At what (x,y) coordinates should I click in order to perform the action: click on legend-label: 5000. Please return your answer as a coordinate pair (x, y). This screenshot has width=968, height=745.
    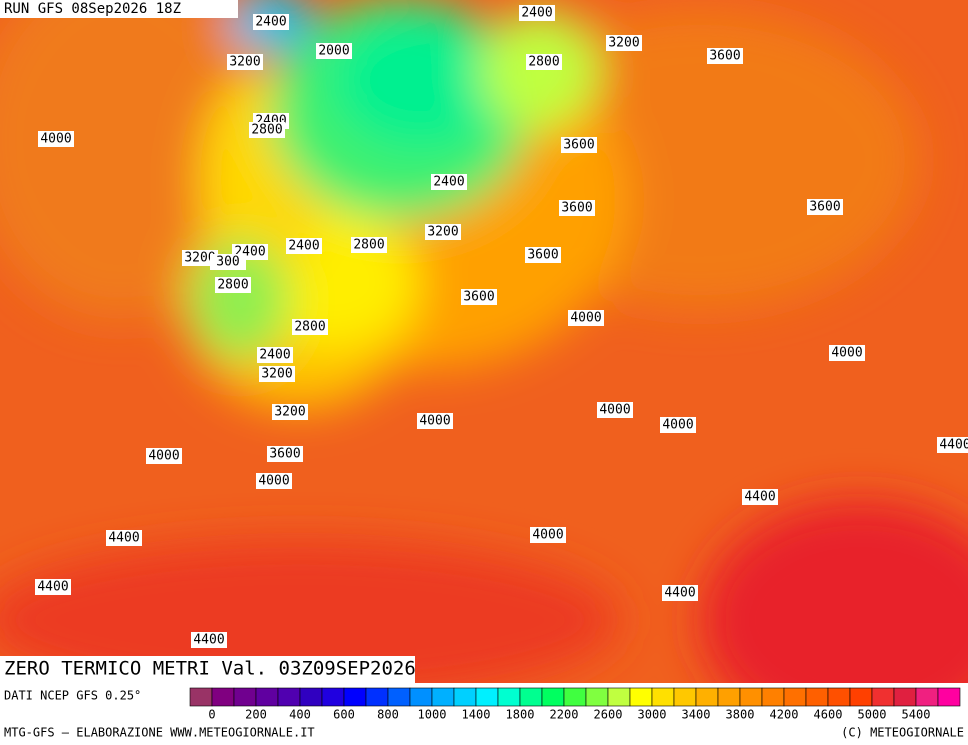
    Looking at the image, I should click on (872, 715).